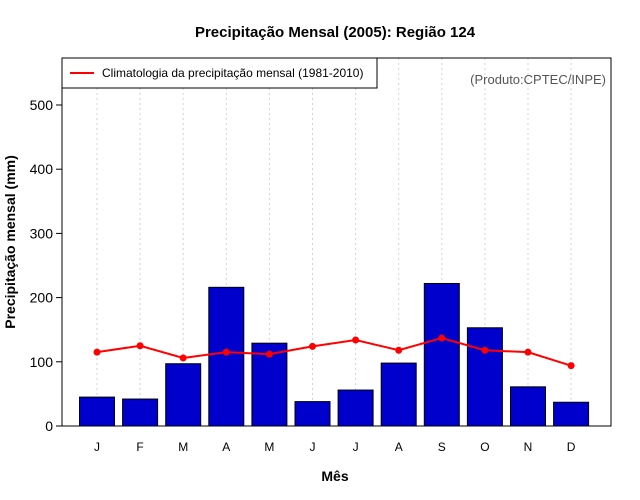 The height and width of the screenshot is (500, 640). I want to click on x-tick-label: O, so click(484, 447).